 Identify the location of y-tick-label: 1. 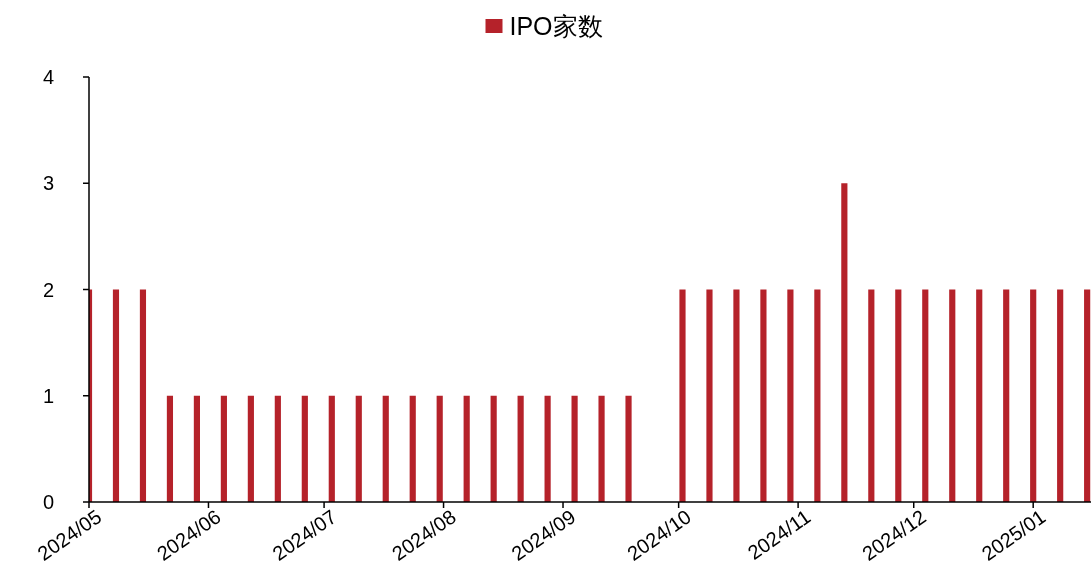
(48, 395).